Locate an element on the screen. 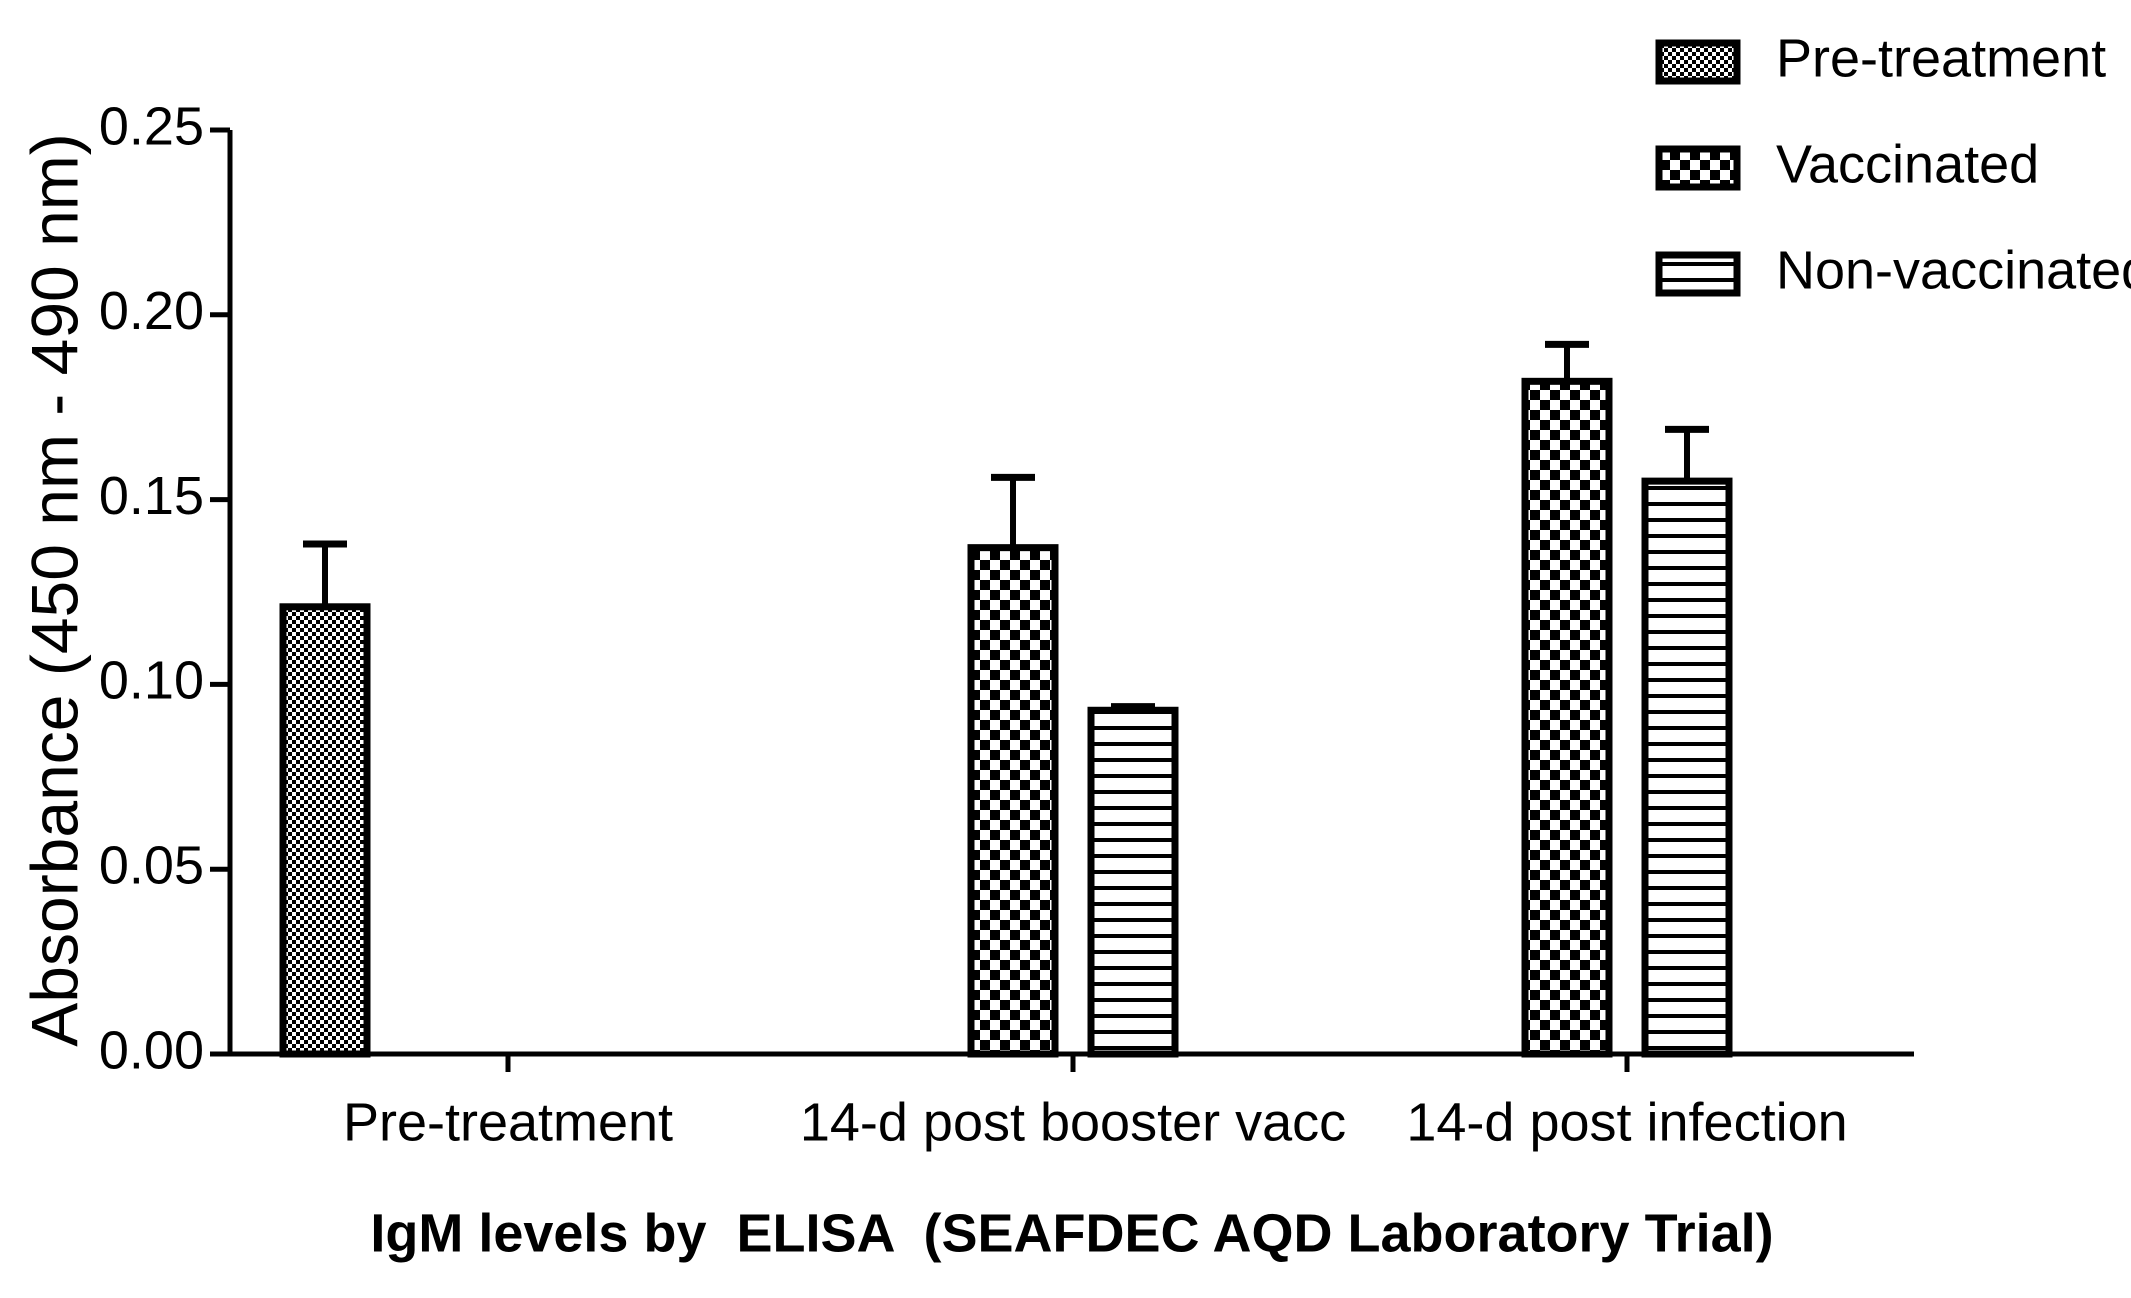 The image size is (2131, 1298). legend-label: Non-vaccinated is located at coordinates (1953, 270).